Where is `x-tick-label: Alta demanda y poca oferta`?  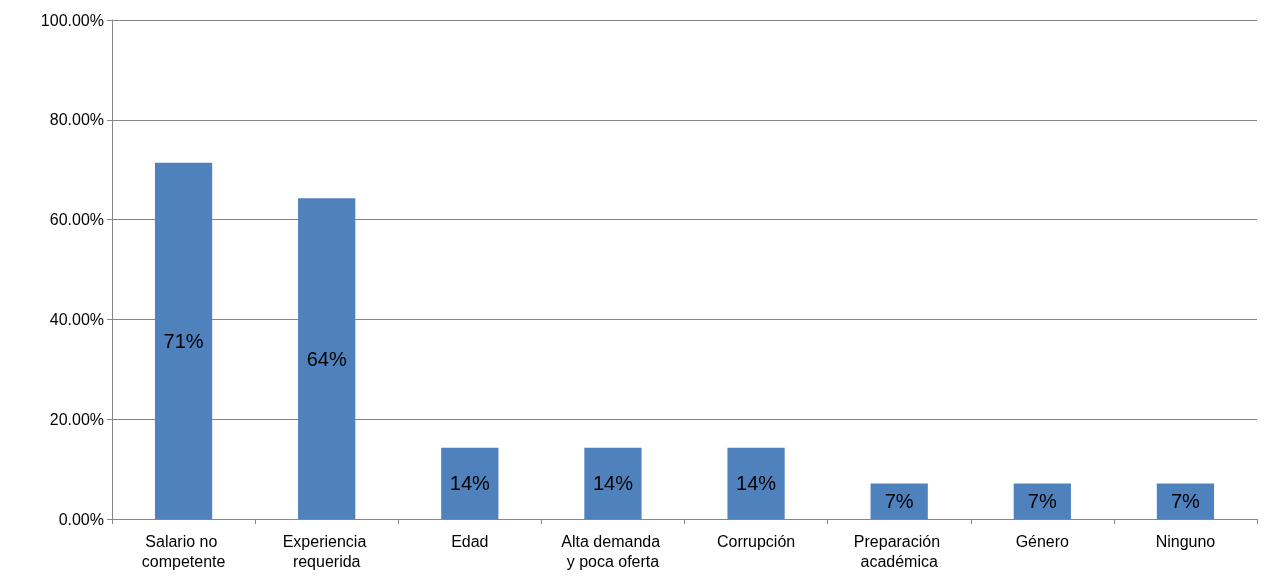 x-tick-label: Alta demanda y poca oferta is located at coordinates (613, 551).